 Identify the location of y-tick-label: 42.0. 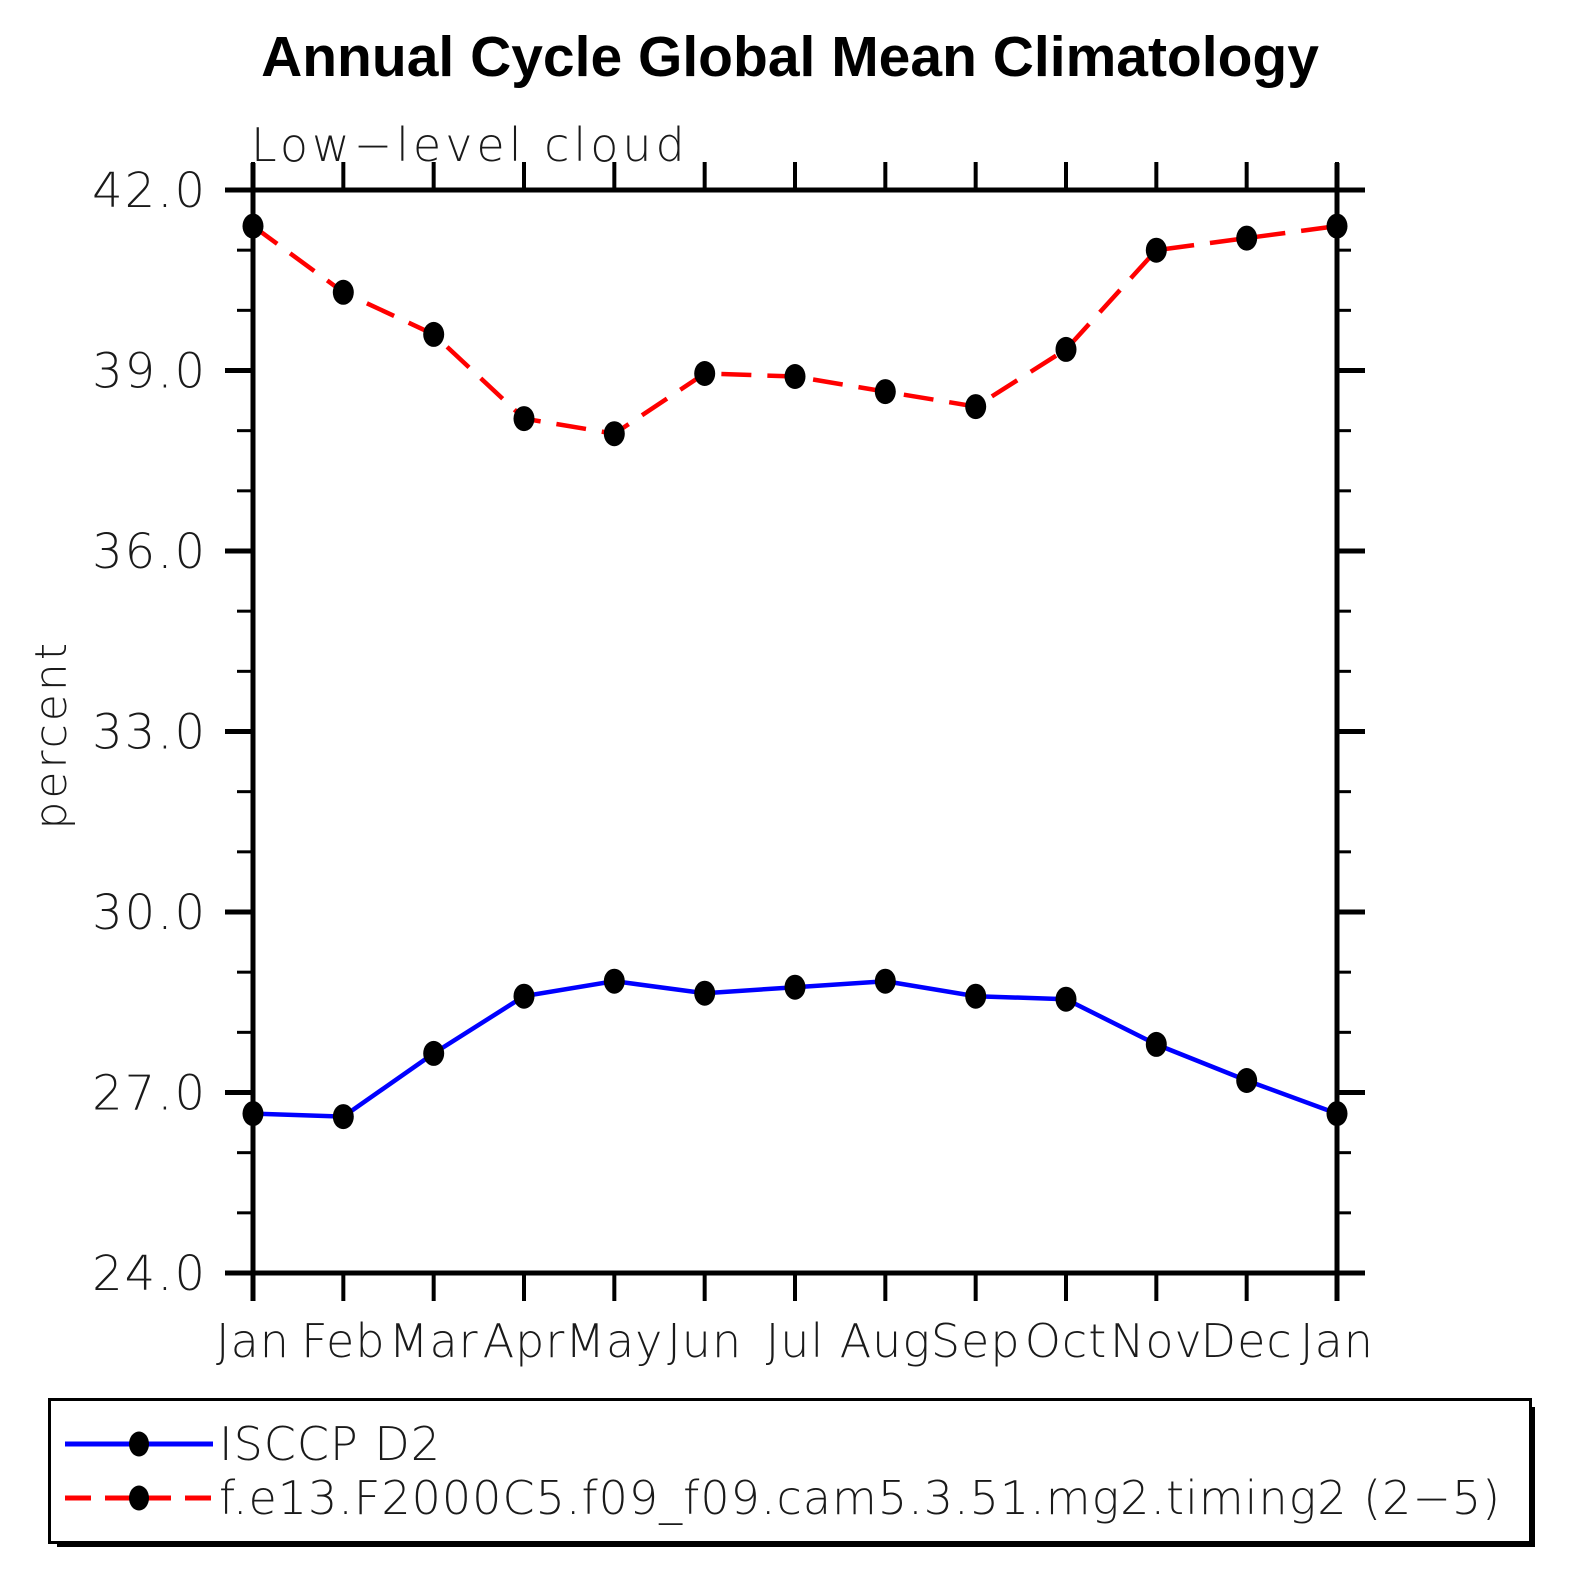
(149, 191).